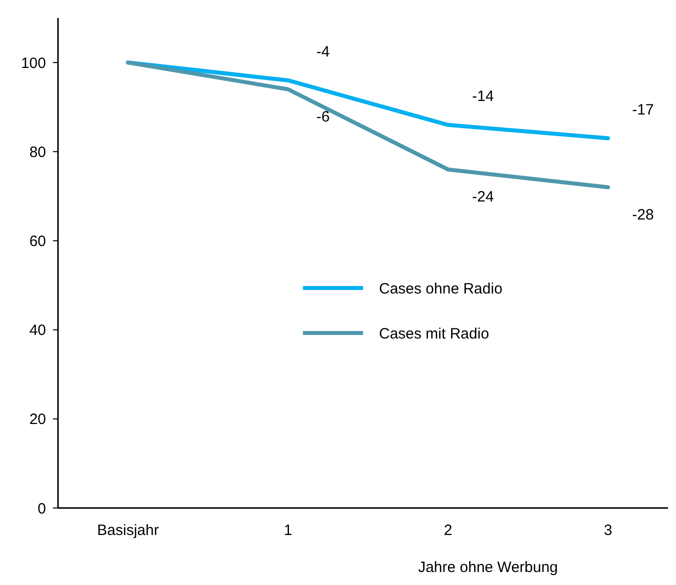  I want to click on legend-label: Cases ohne Radio, so click(440, 289).